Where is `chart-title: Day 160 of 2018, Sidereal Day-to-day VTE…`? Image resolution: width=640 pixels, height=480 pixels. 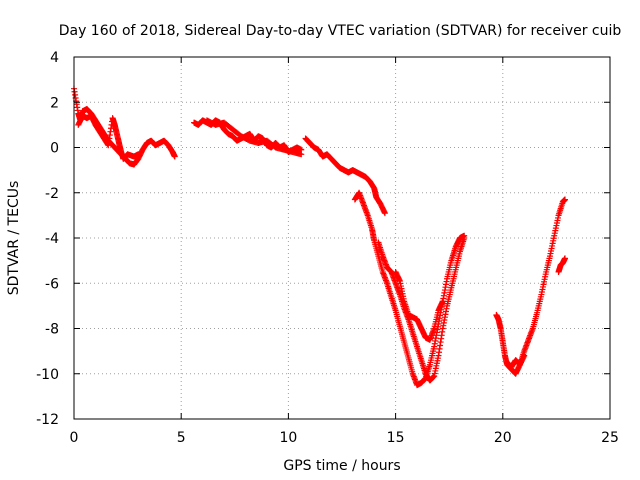
chart-title: Day 160 of 2018, Sidereal Day-to-day VTE… is located at coordinates (340, 31).